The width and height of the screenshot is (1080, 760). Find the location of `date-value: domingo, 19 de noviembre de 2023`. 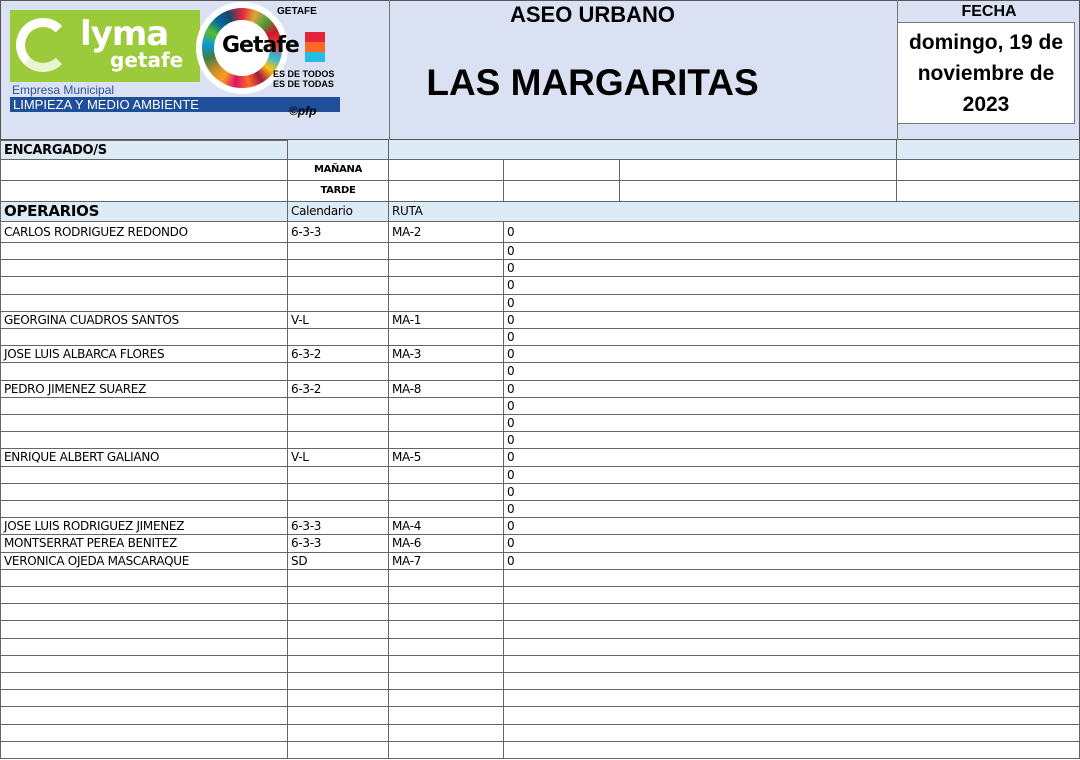

date-value: domingo, 19 de noviembre de 2023 is located at coordinates (986, 73).